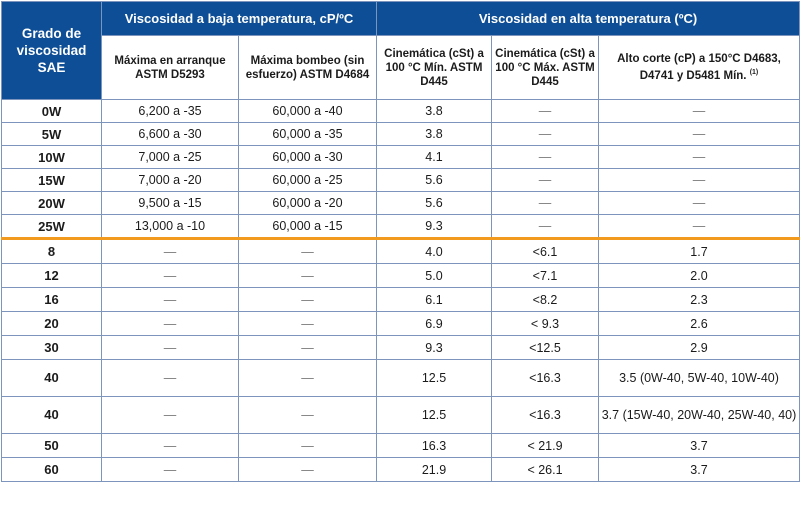  I want to click on table-row: 20— —6.9 < 9.3 2.6, so click(400, 323).